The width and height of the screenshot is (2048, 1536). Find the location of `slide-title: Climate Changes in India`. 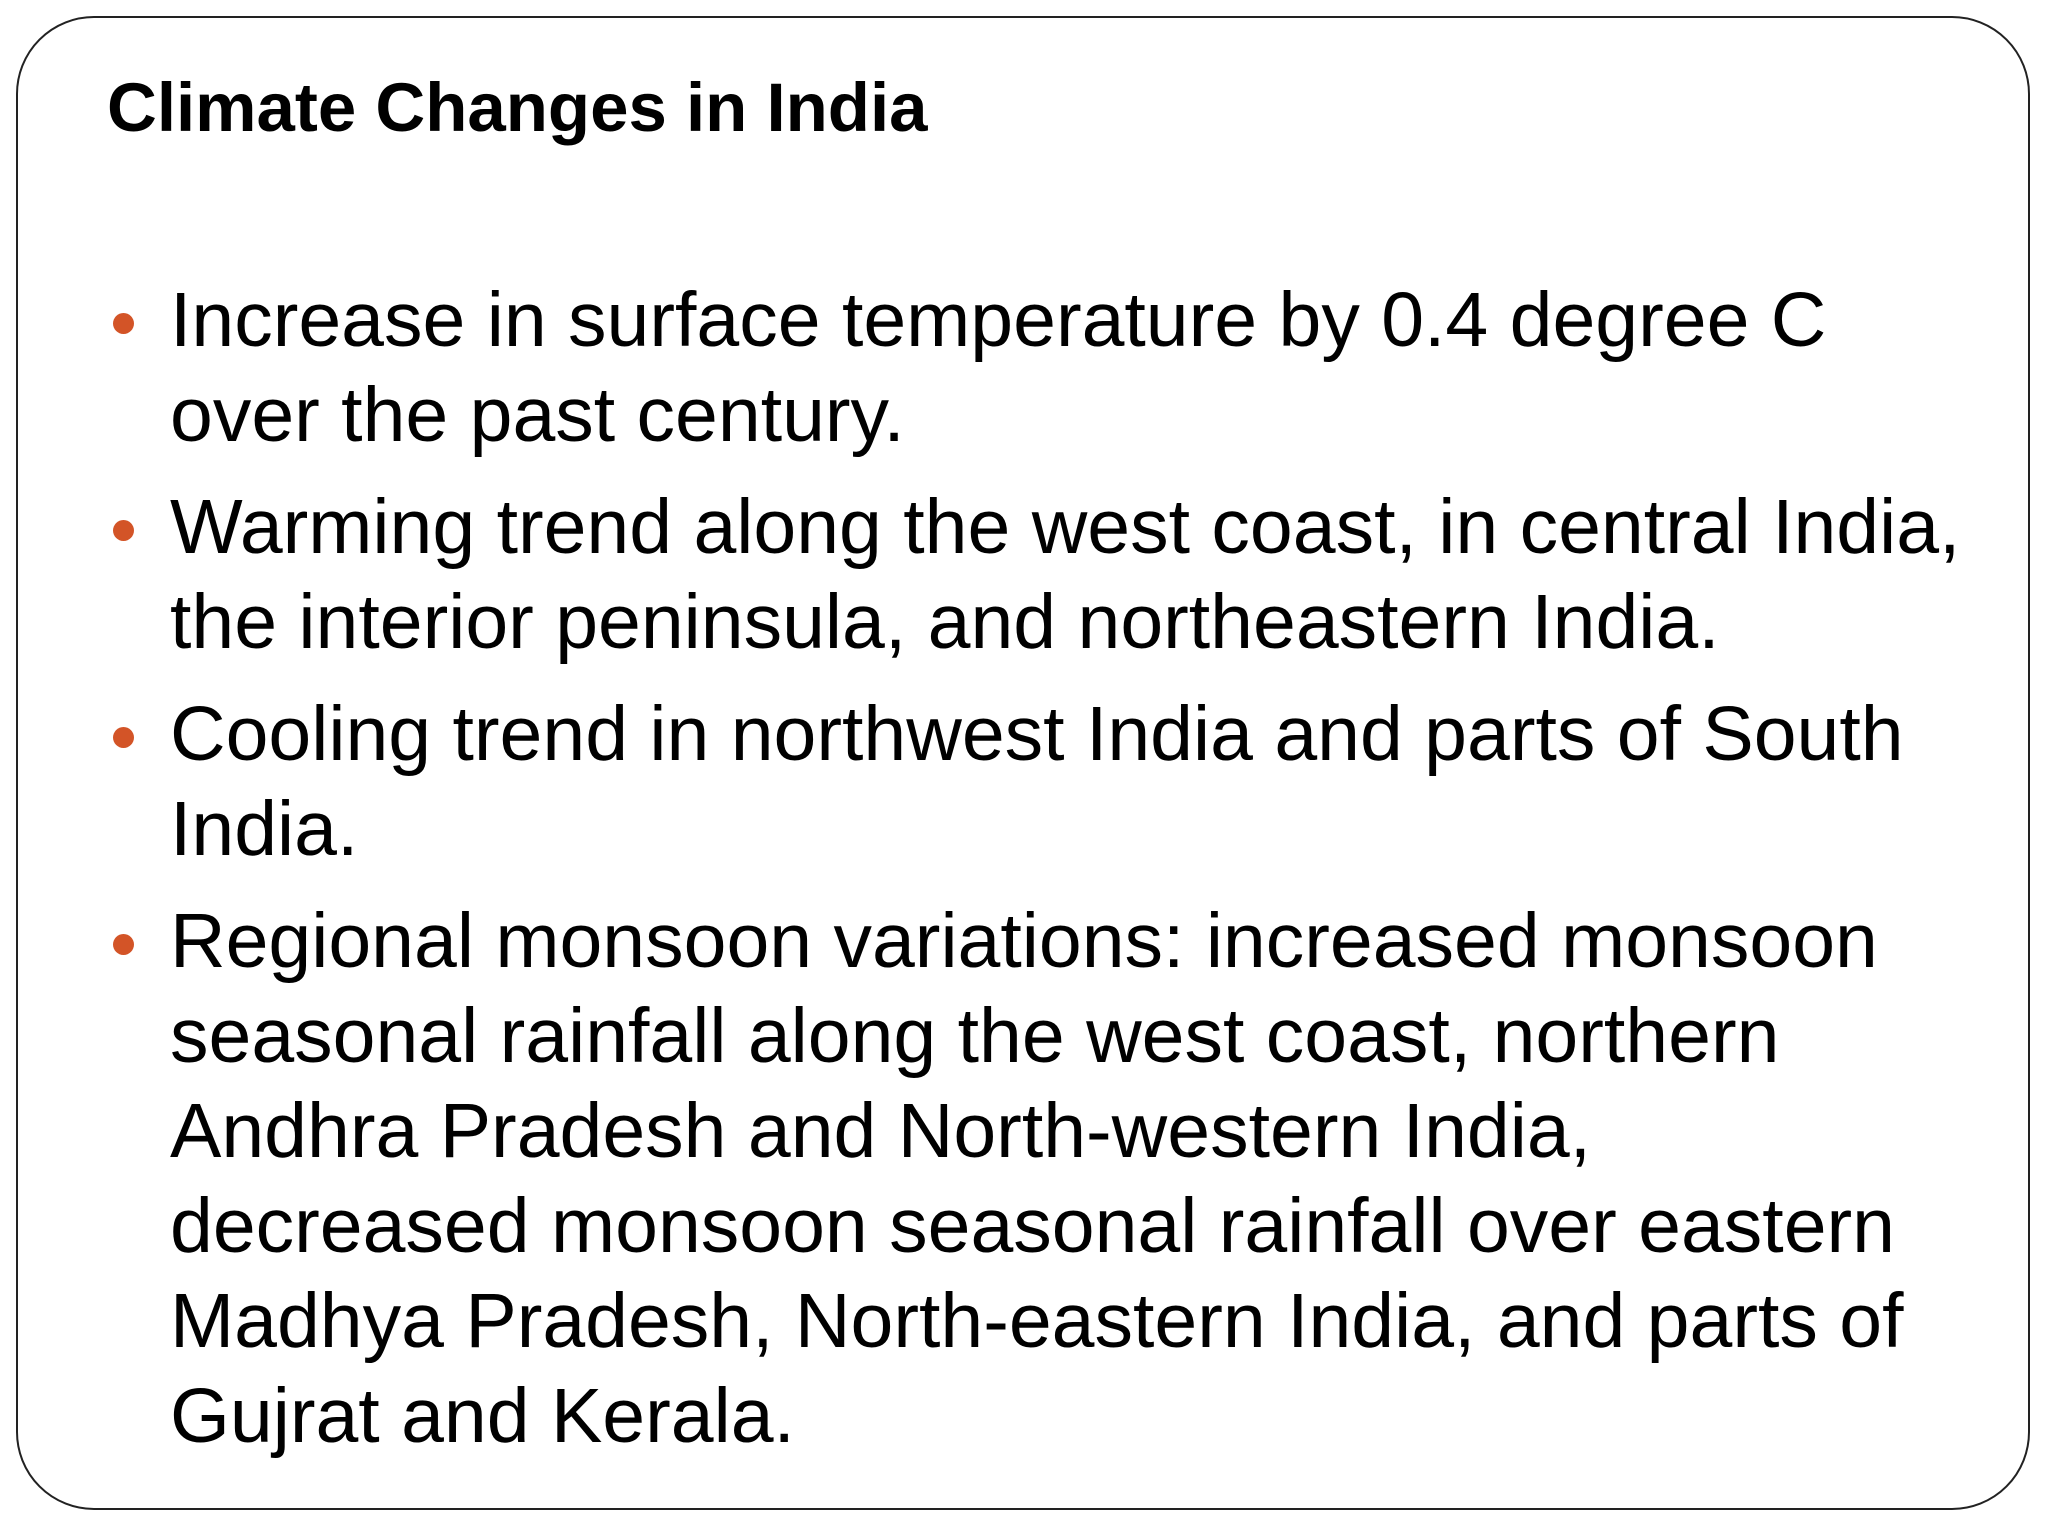

slide-title: Climate Changes in India is located at coordinates (517, 107).